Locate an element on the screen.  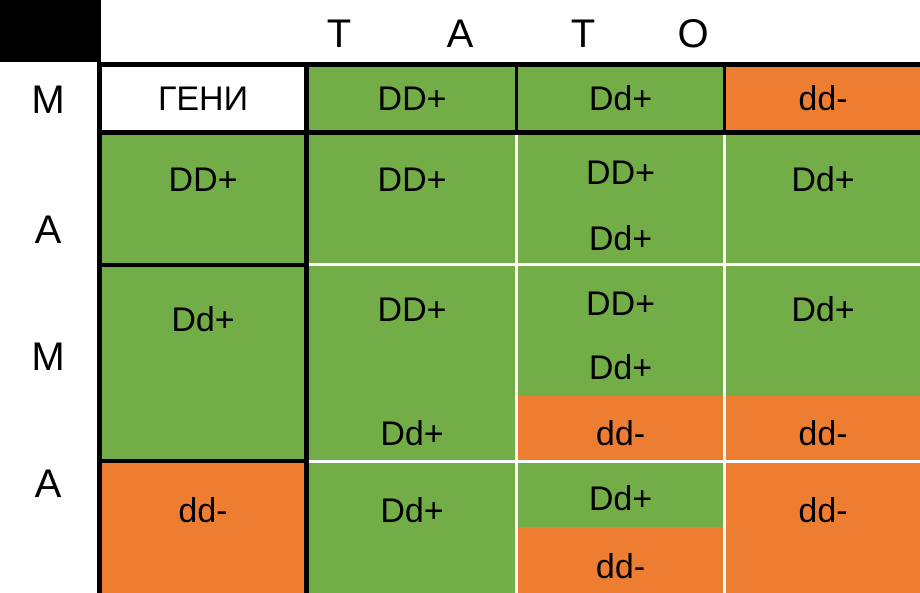
cell-r1c2-line-2: Dd+ is located at coordinates (620, 239).